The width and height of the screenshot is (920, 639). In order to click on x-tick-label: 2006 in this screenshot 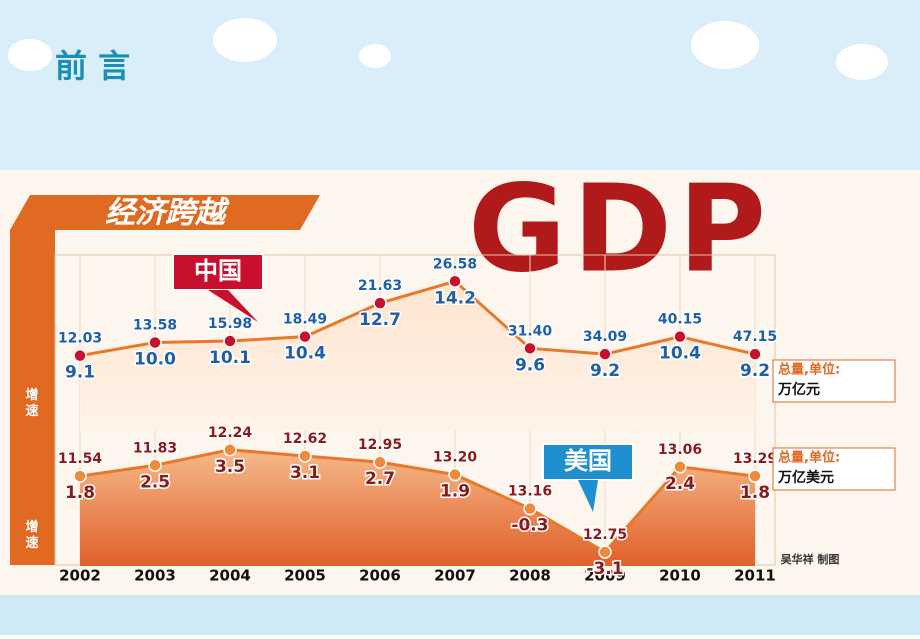, I will do `click(380, 576)`.